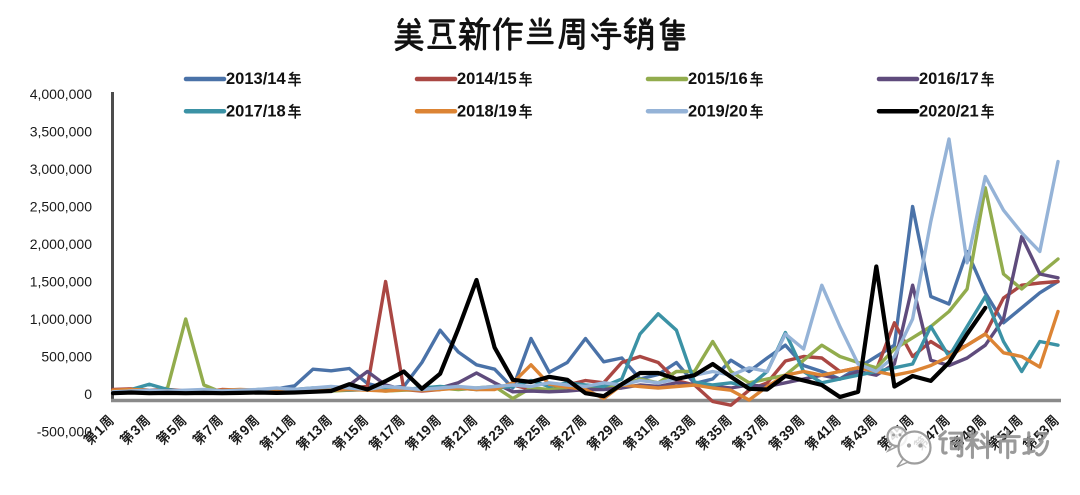 The image size is (1080, 495). Describe the element at coordinates (487, 79) in the screenshot. I see `svg-text: 2014/15` at that location.